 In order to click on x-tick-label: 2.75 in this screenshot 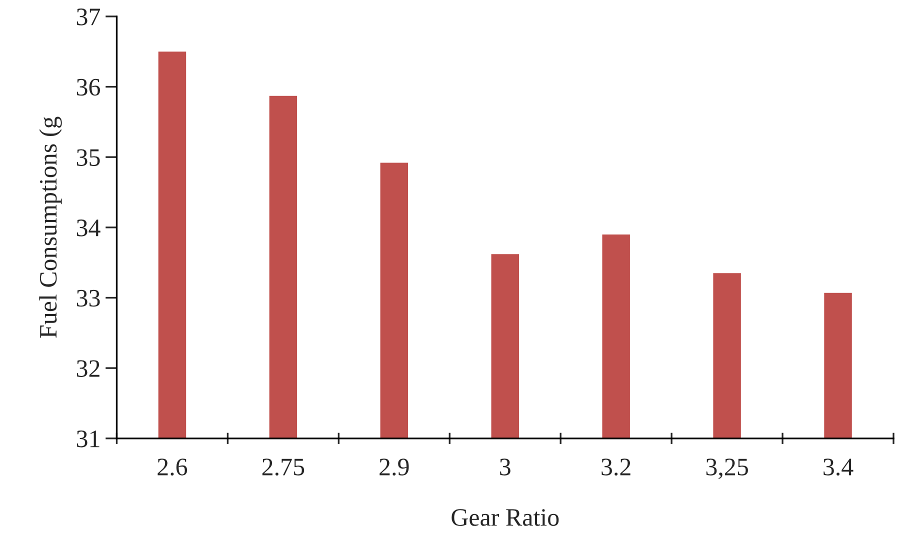, I will do `click(283, 467)`.